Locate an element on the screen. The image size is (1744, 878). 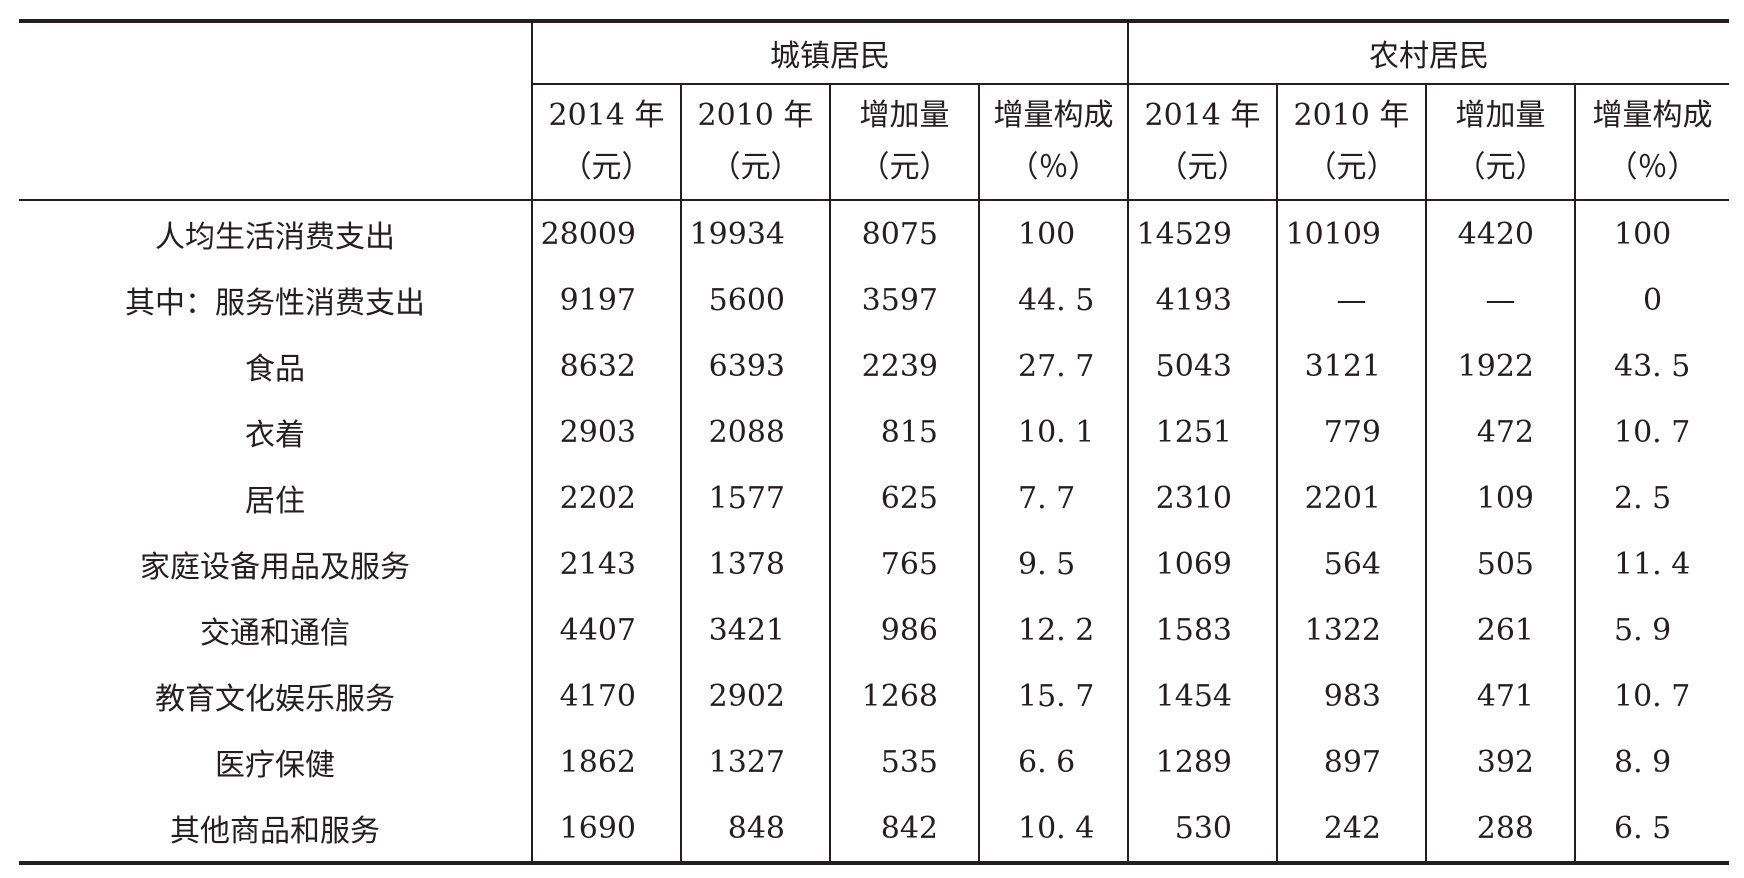
table-cell: 288 is located at coordinates (1500, 829).